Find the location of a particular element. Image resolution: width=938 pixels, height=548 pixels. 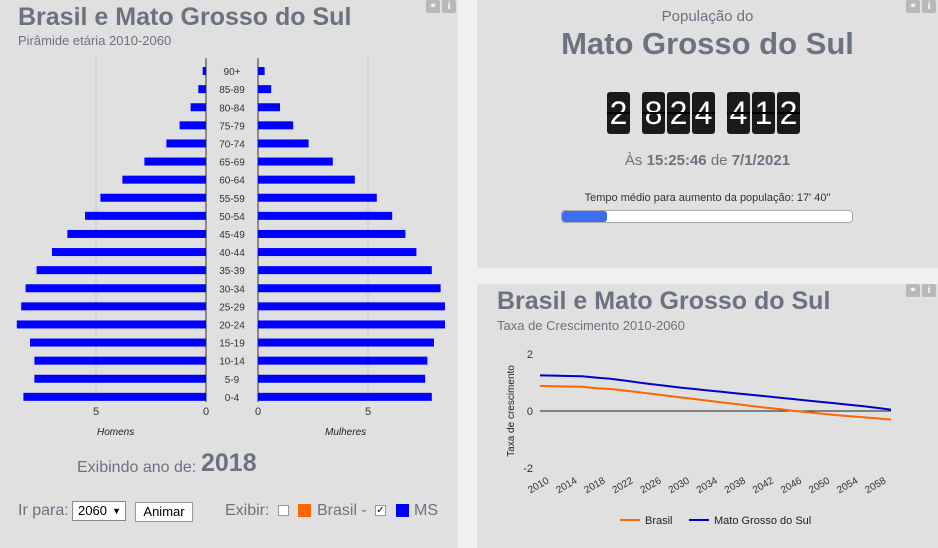

age-group-label: 0-4 is located at coordinates (232, 398).